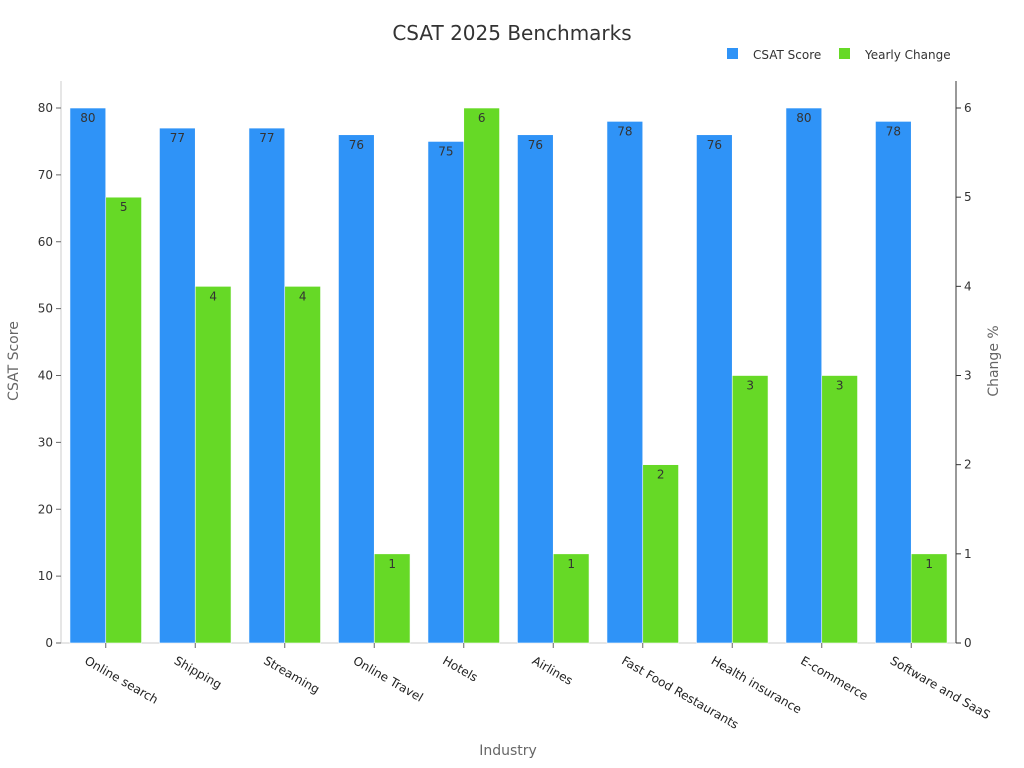 Image resolution: width=1024 pixels, height=768 pixels. I want to click on x-tick-label: Hotels, so click(460, 668).